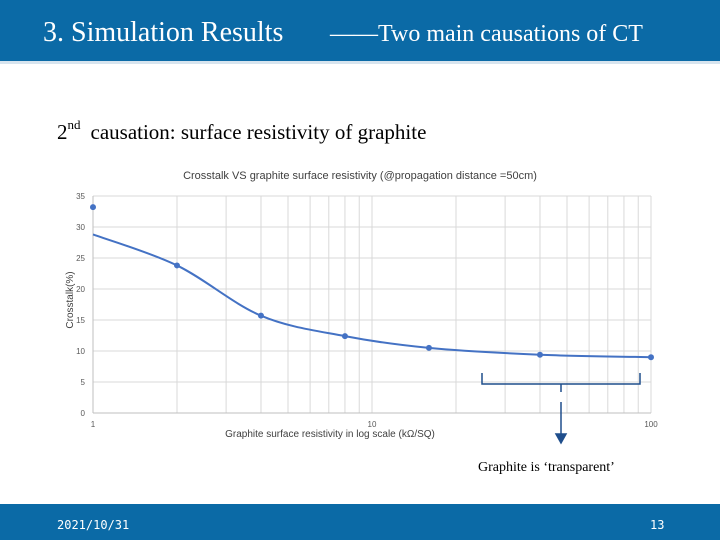 Image resolution: width=720 pixels, height=540 pixels. What do you see at coordinates (62, 132) in the screenshot?
I see `subtitle-prefix: 2` at bounding box center [62, 132].